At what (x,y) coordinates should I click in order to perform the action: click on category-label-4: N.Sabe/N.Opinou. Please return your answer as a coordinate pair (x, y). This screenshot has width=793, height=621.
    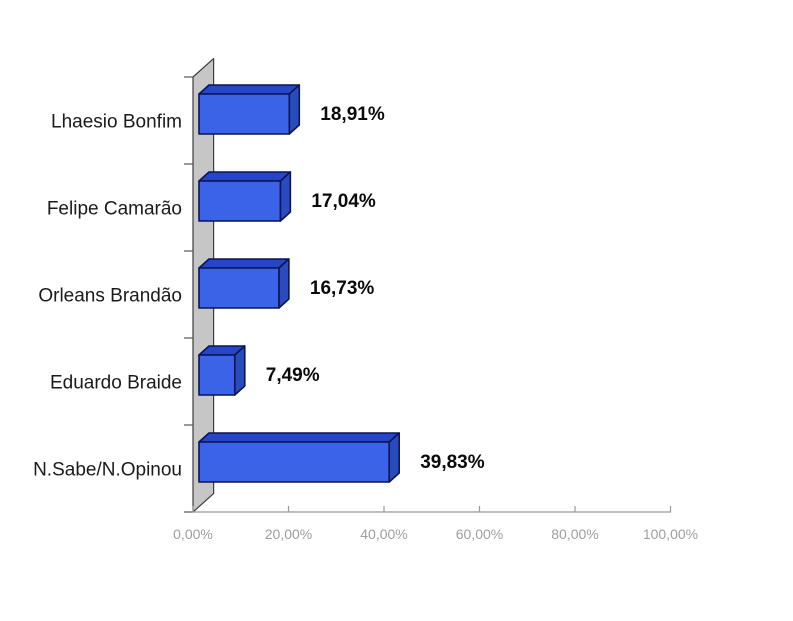
    Looking at the image, I should click on (107, 470).